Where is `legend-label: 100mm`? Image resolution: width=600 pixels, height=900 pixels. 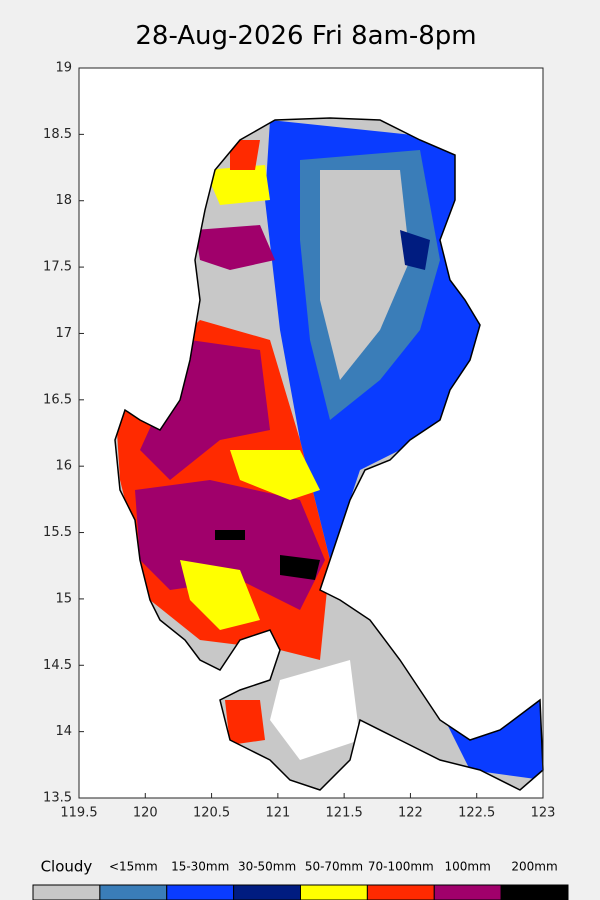
legend-label: 100mm is located at coordinates (468, 867).